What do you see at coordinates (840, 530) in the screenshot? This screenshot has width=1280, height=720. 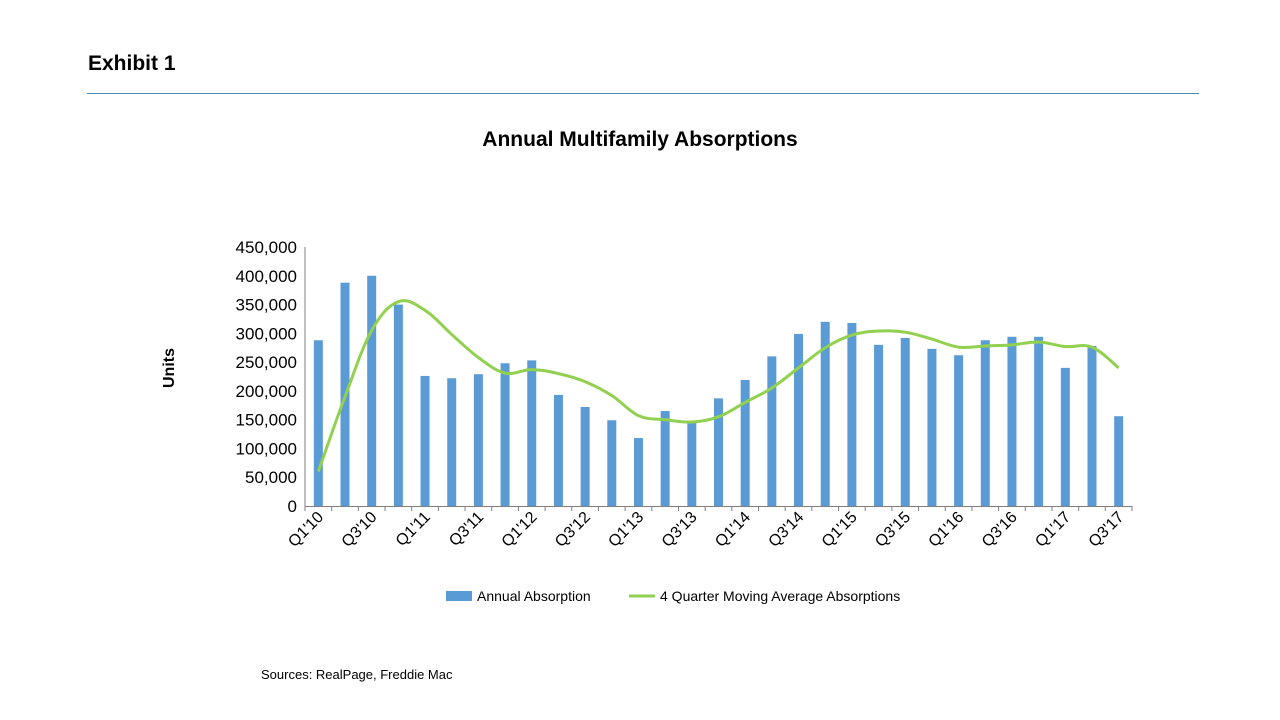 I see `x-tick-label: Q1'15` at bounding box center [840, 530].